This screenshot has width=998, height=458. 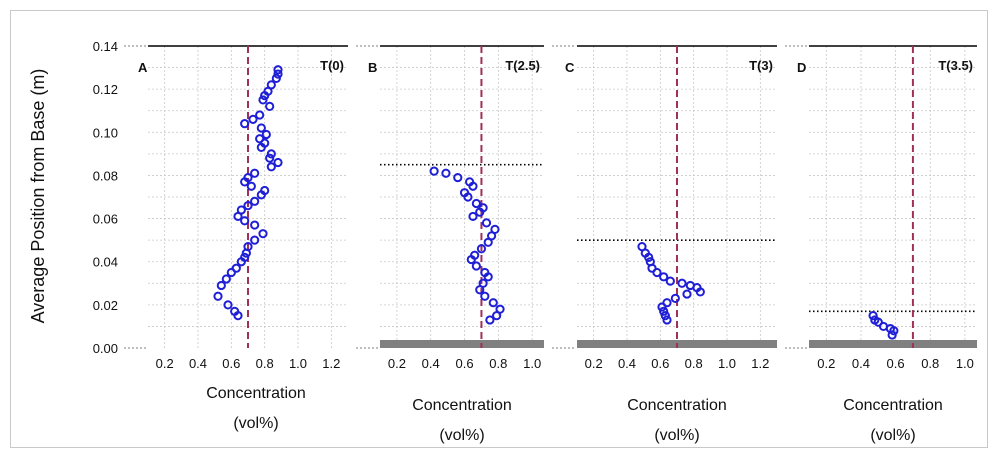 What do you see at coordinates (372, 67) in the screenshot?
I see `panel-letter: B` at bounding box center [372, 67].